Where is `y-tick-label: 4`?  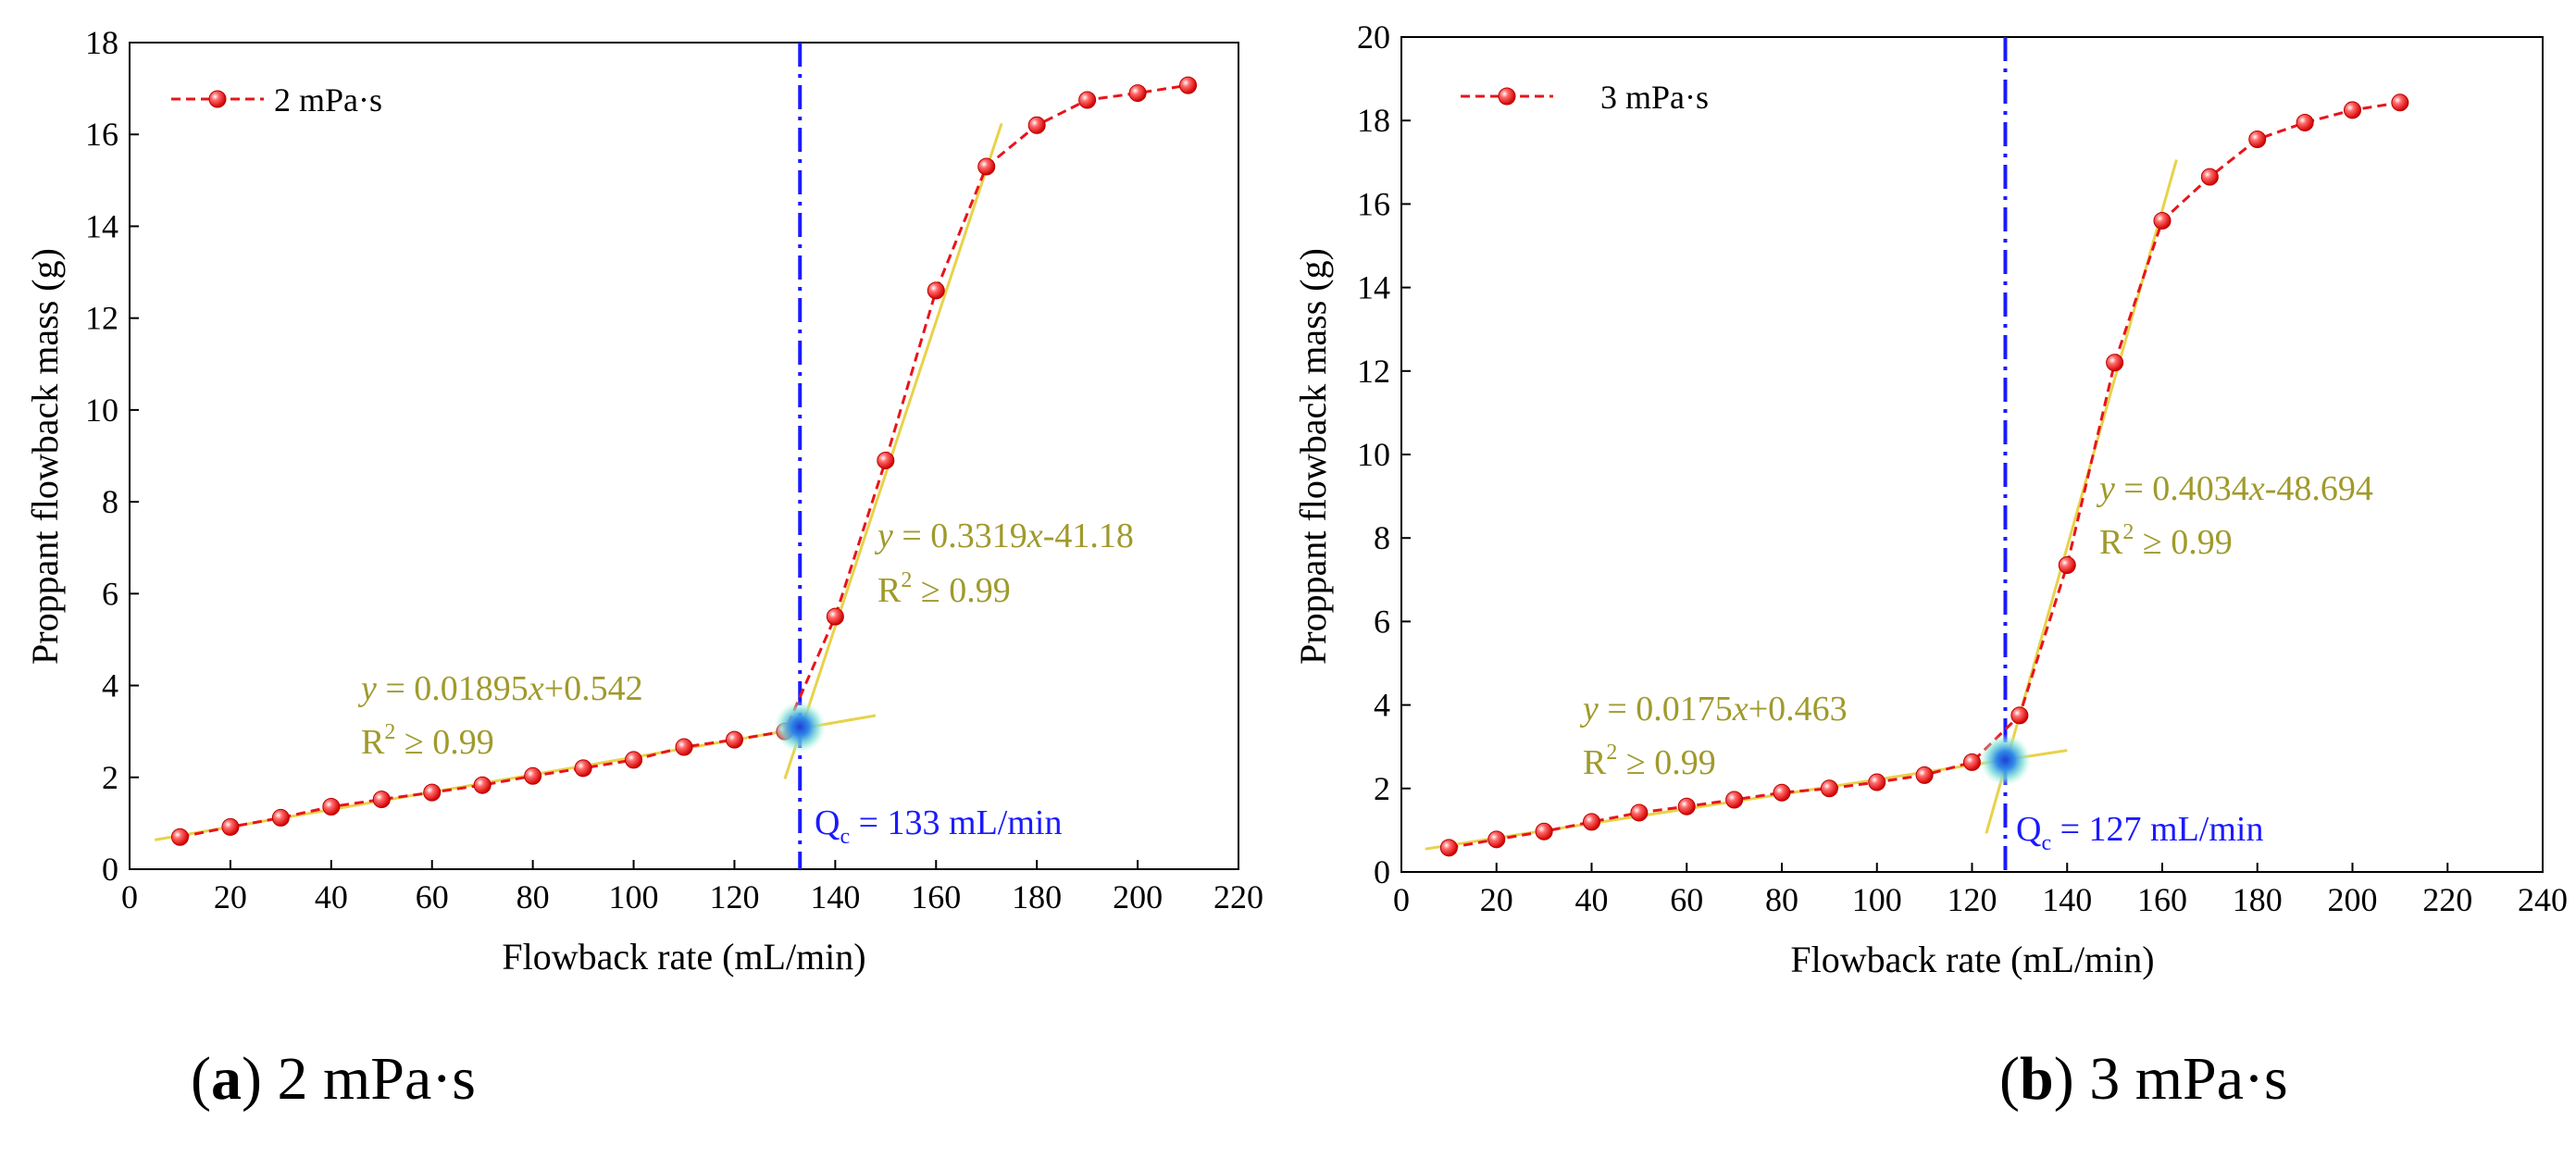
y-tick-label: 4 is located at coordinates (110, 685).